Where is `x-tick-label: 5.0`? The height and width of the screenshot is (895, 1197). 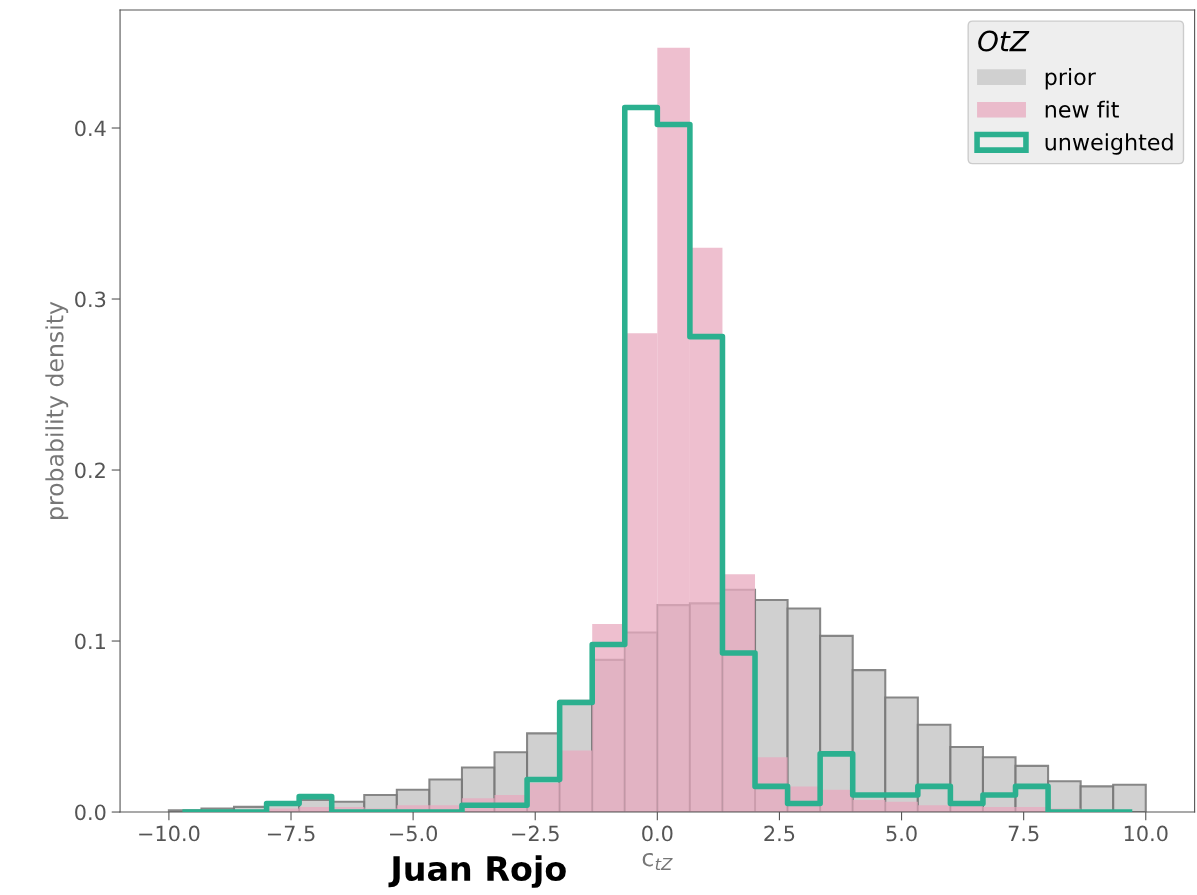
x-tick-label: 5.0 is located at coordinates (901, 833).